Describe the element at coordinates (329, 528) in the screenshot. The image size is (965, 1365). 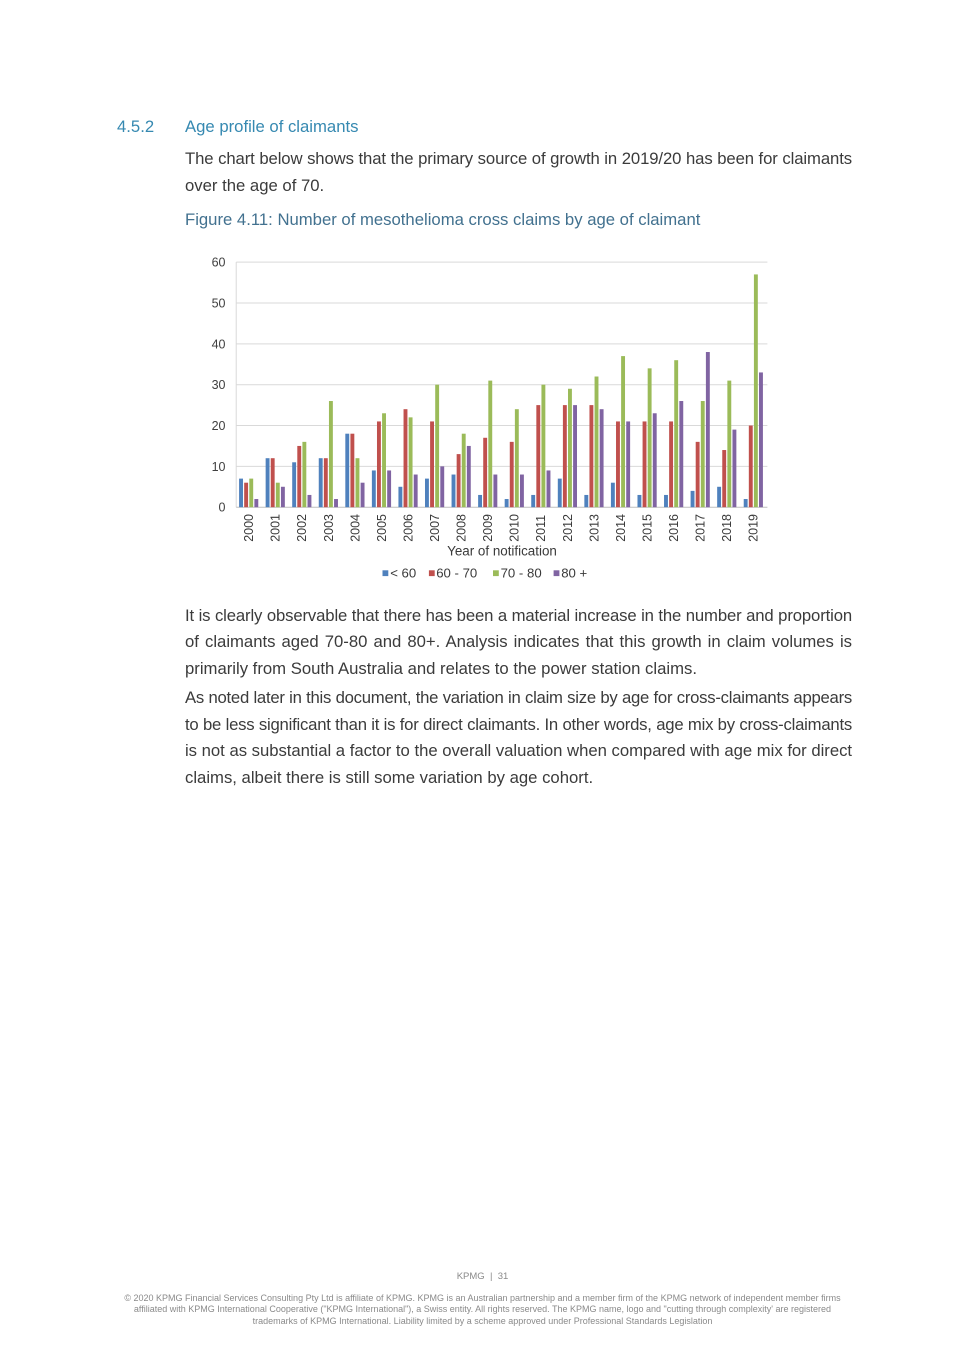
I see `svg-text: 2003` at that location.